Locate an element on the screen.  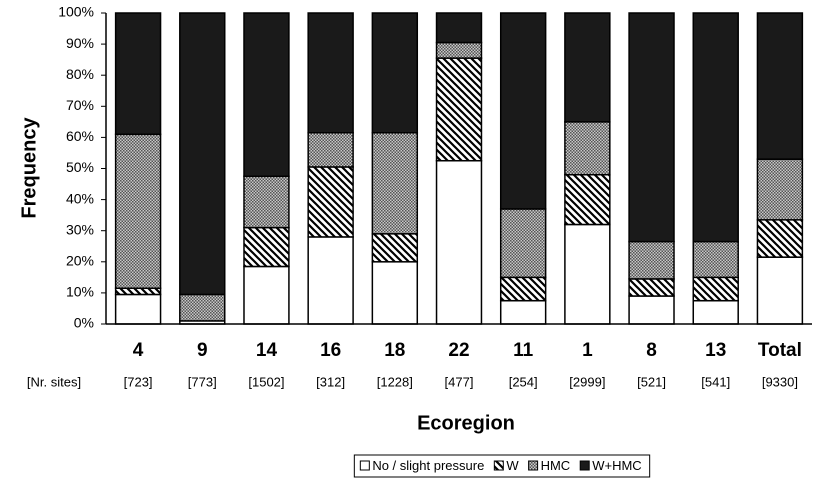
x-tick-label: 22 is located at coordinates (458, 350).